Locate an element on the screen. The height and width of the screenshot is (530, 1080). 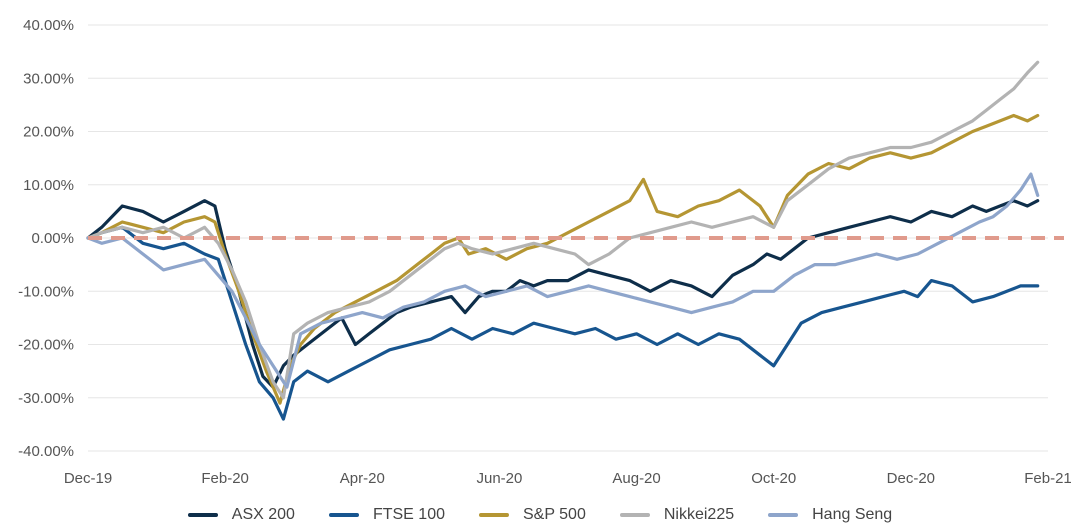
legend-item: FTSE 100 is located at coordinates (386, 515).